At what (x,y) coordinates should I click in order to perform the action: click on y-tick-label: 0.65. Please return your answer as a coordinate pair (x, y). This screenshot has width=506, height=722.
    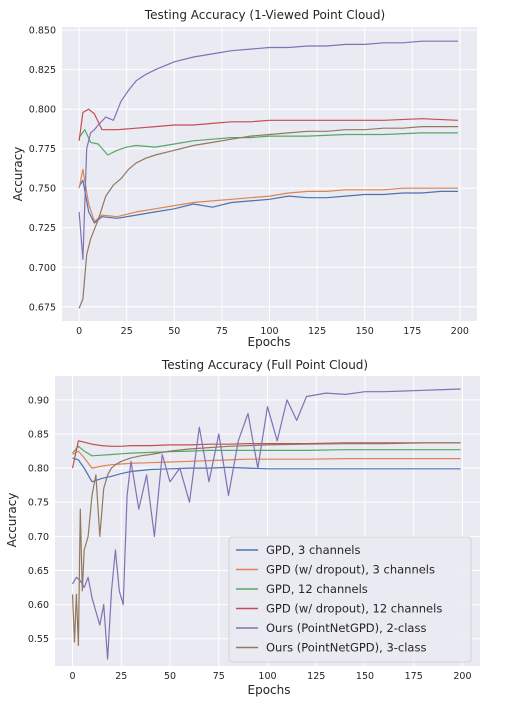
    Looking at the image, I should click on (38, 571).